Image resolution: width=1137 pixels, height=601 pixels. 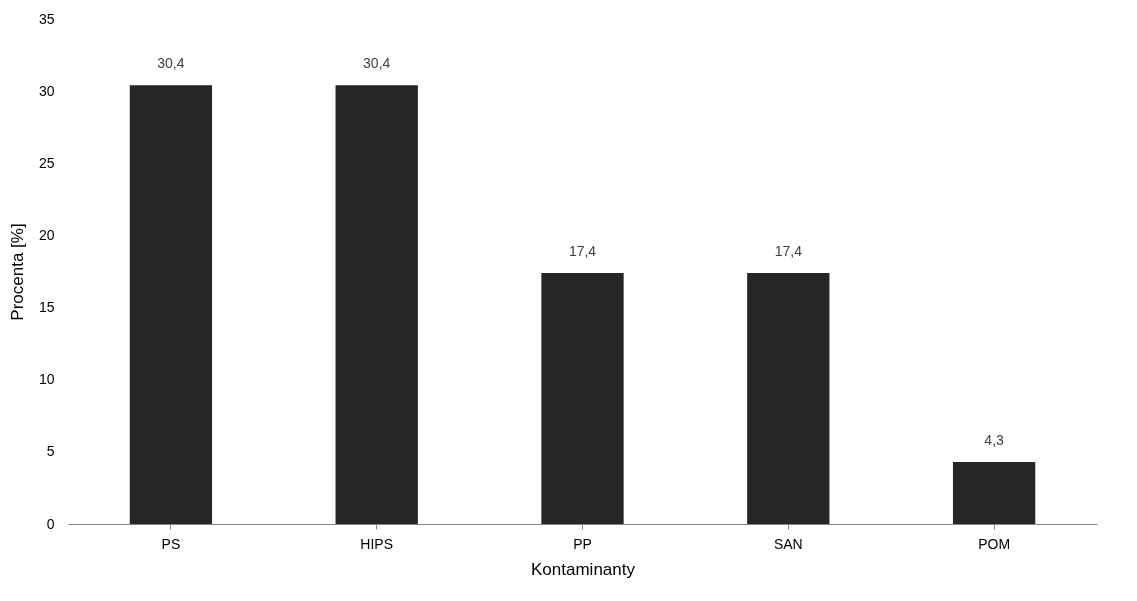 What do you see at coordinates (17, 272) in the screenshot?
I see `y-axis-title: Procenta [%]` at bounding box center [17, 272].